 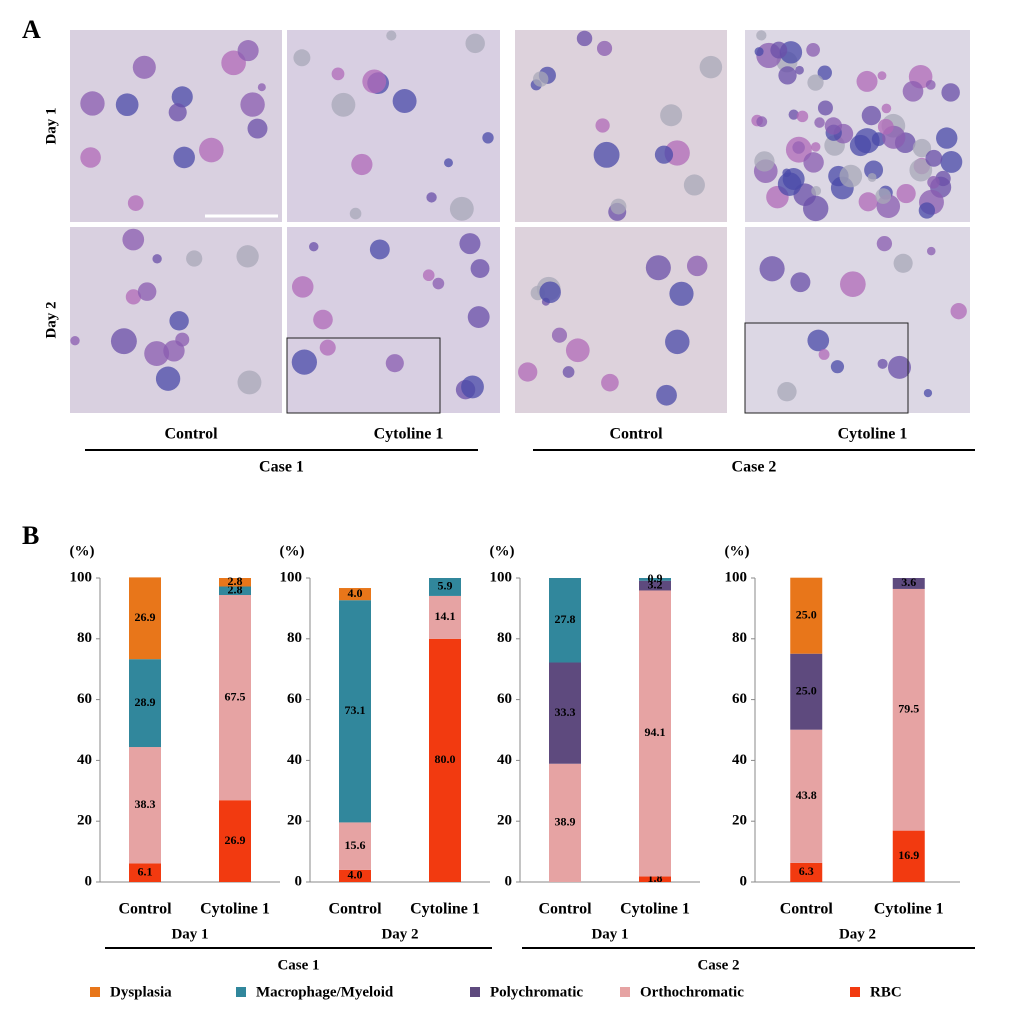 I want to click on x-tick-label: Cytoline 1, so click(x=909, y=909).